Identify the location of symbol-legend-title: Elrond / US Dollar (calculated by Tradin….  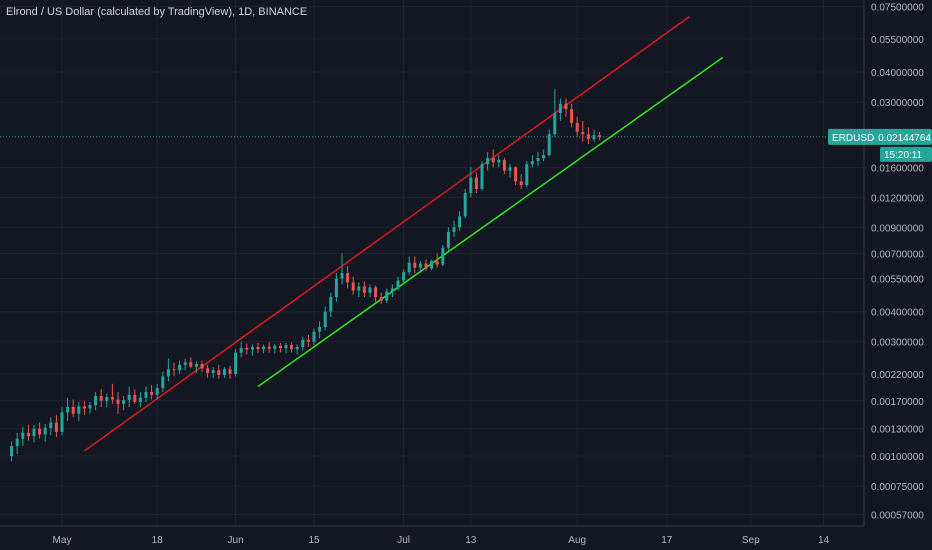
(157, 12).